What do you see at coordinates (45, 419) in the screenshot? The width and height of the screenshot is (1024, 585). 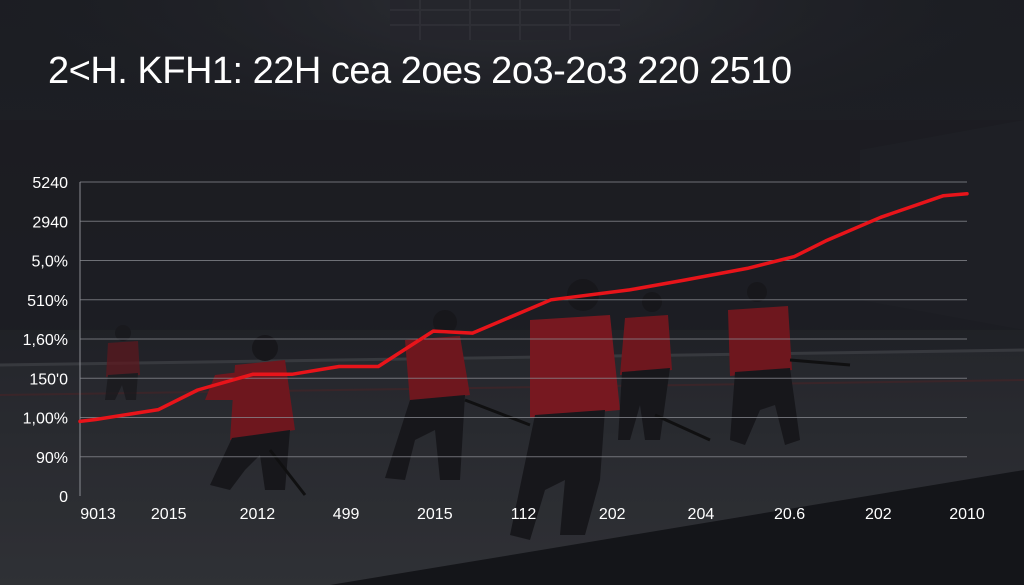 I see `y-tick-label: 1,00%` at bounding box center [45, 419].